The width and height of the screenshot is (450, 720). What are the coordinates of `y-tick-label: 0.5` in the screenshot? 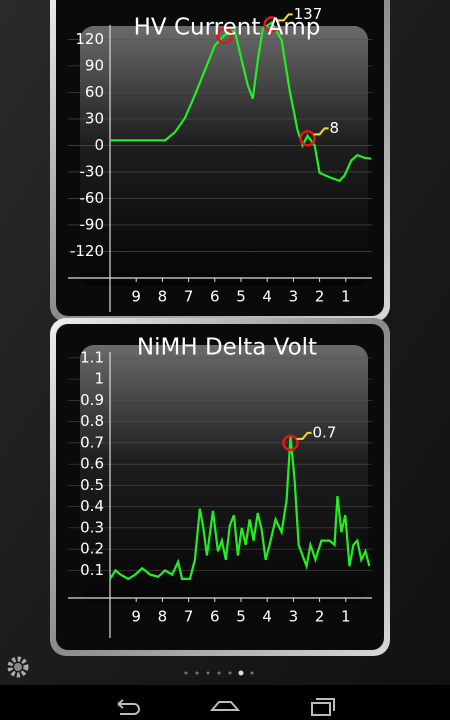 It's located at (92, 485).